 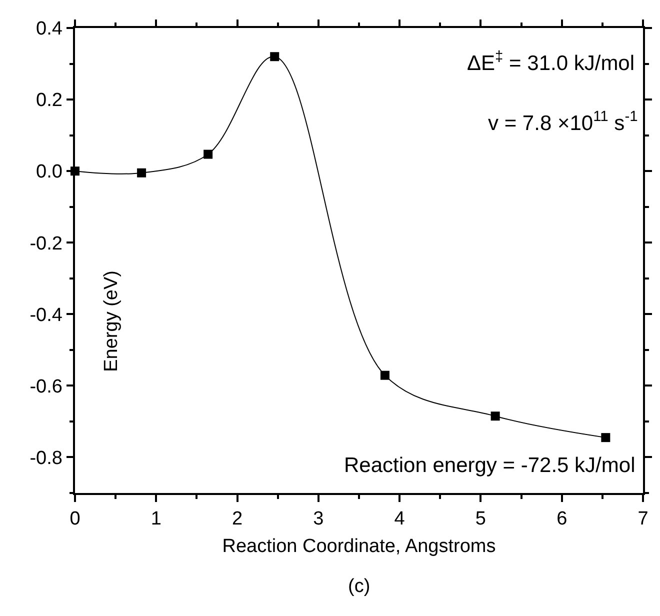 I want to click on text: (c), so click(x=359, y=586).